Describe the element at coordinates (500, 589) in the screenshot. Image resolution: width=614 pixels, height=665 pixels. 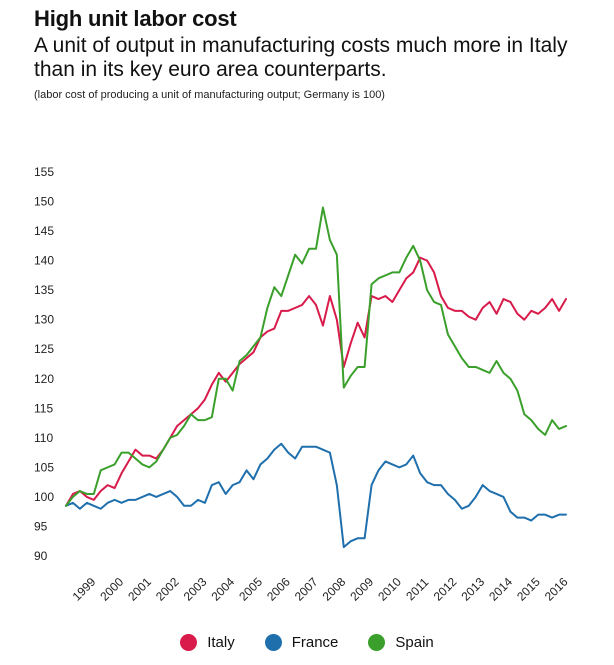
I see `x-tick-label: 2014` at that location.